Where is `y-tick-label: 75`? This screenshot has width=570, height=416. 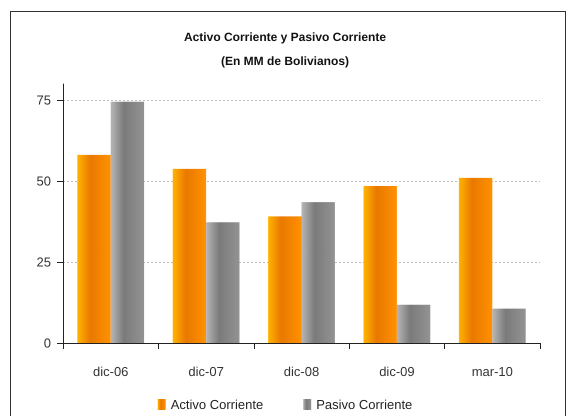 y-tick-label: 75 is located at coordinates (43, 100).